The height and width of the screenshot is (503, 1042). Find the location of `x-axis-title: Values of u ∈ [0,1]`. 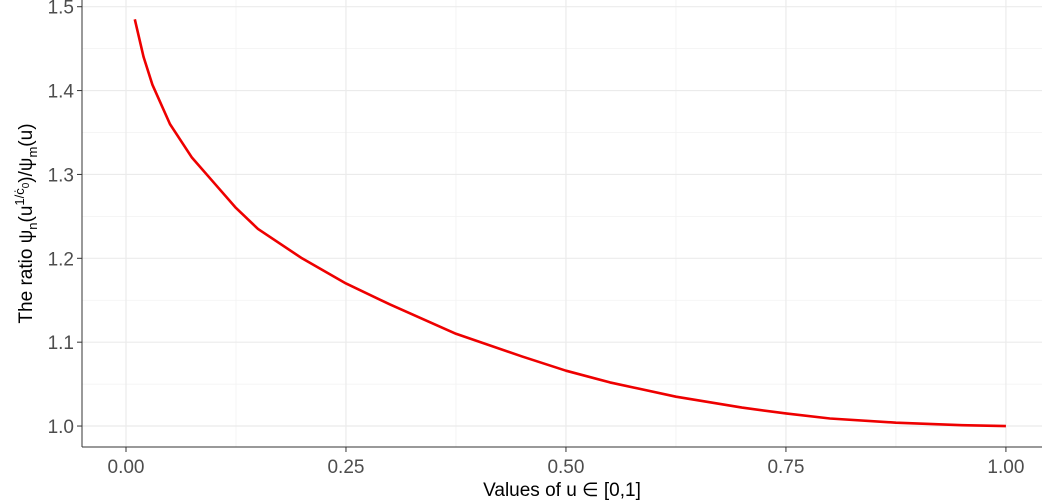

x-axis-title: Values of u ∈ [0,1] is located at coordinates (562, 490).